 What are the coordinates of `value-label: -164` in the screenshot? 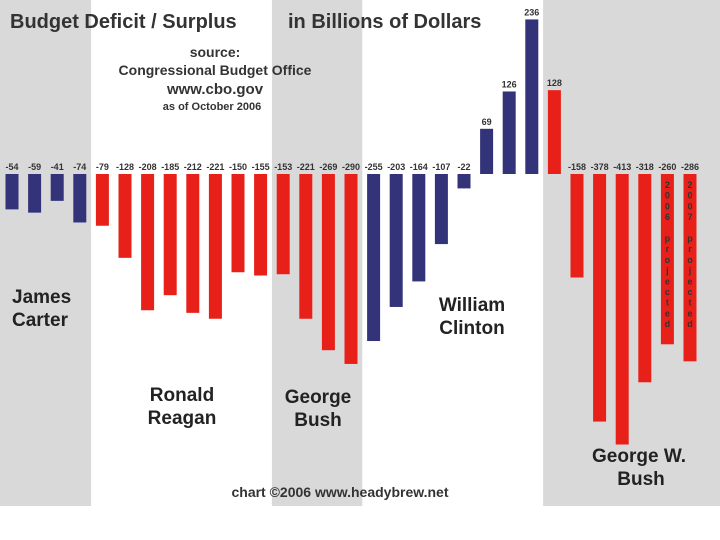 It's located at (419, 167).